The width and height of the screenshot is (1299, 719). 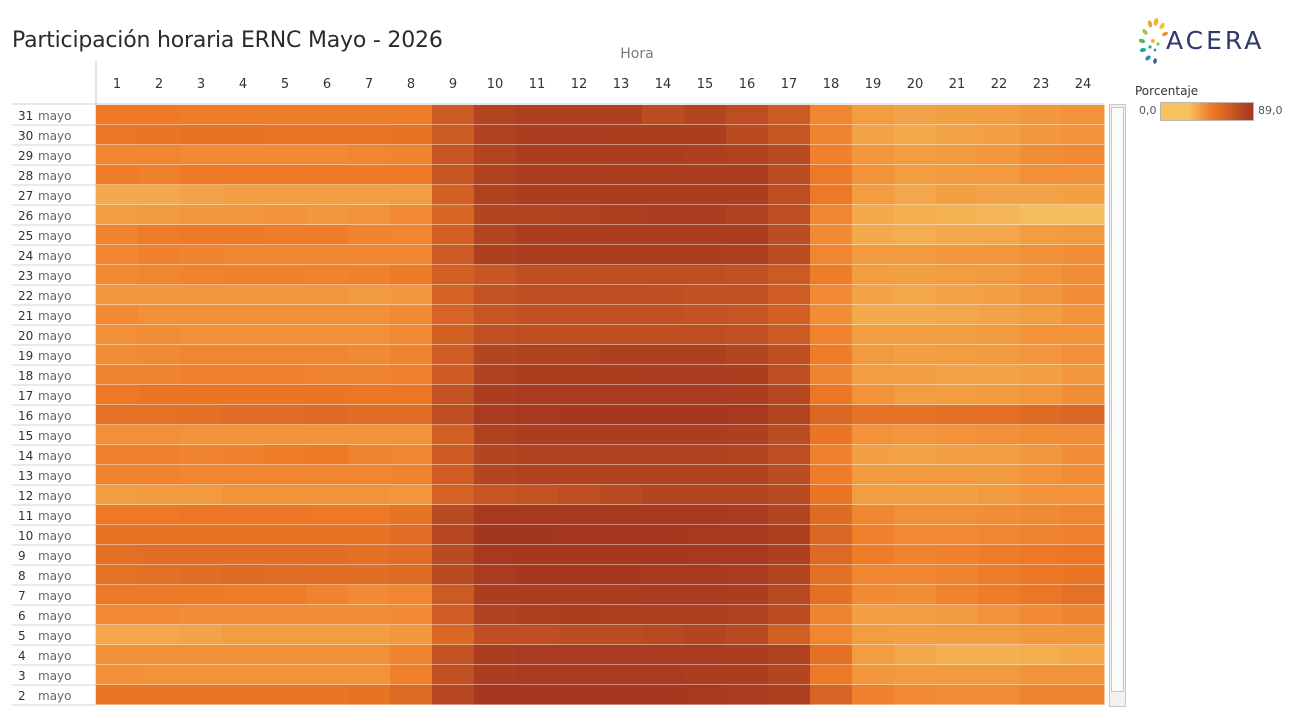 What do you see at coordinates (25, 216) in the screenshot?
I see `y-tick-day: 26` at bounding box center [25, 216].